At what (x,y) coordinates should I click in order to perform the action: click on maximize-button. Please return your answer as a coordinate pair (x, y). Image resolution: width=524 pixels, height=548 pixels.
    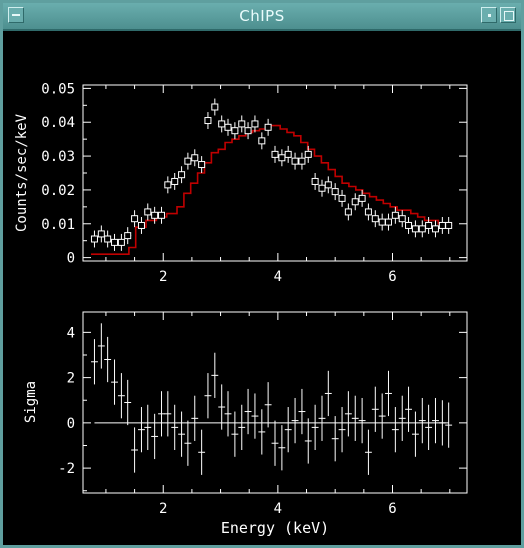
    Looking at the image, I should click on (508, 15).